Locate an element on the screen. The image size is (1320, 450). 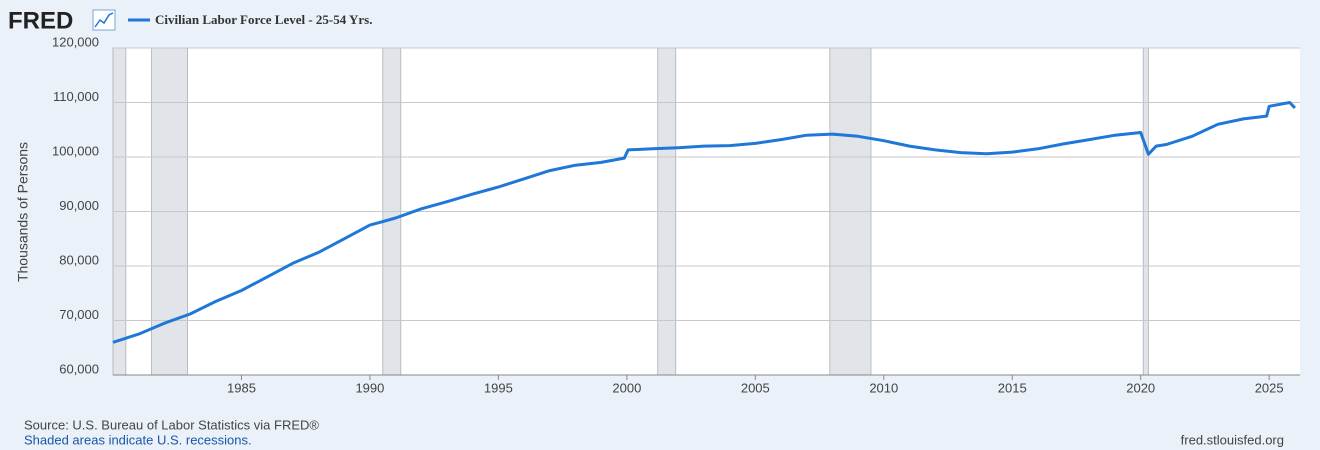
x-tick-label: 2000 is located at coordinates (626, 387).